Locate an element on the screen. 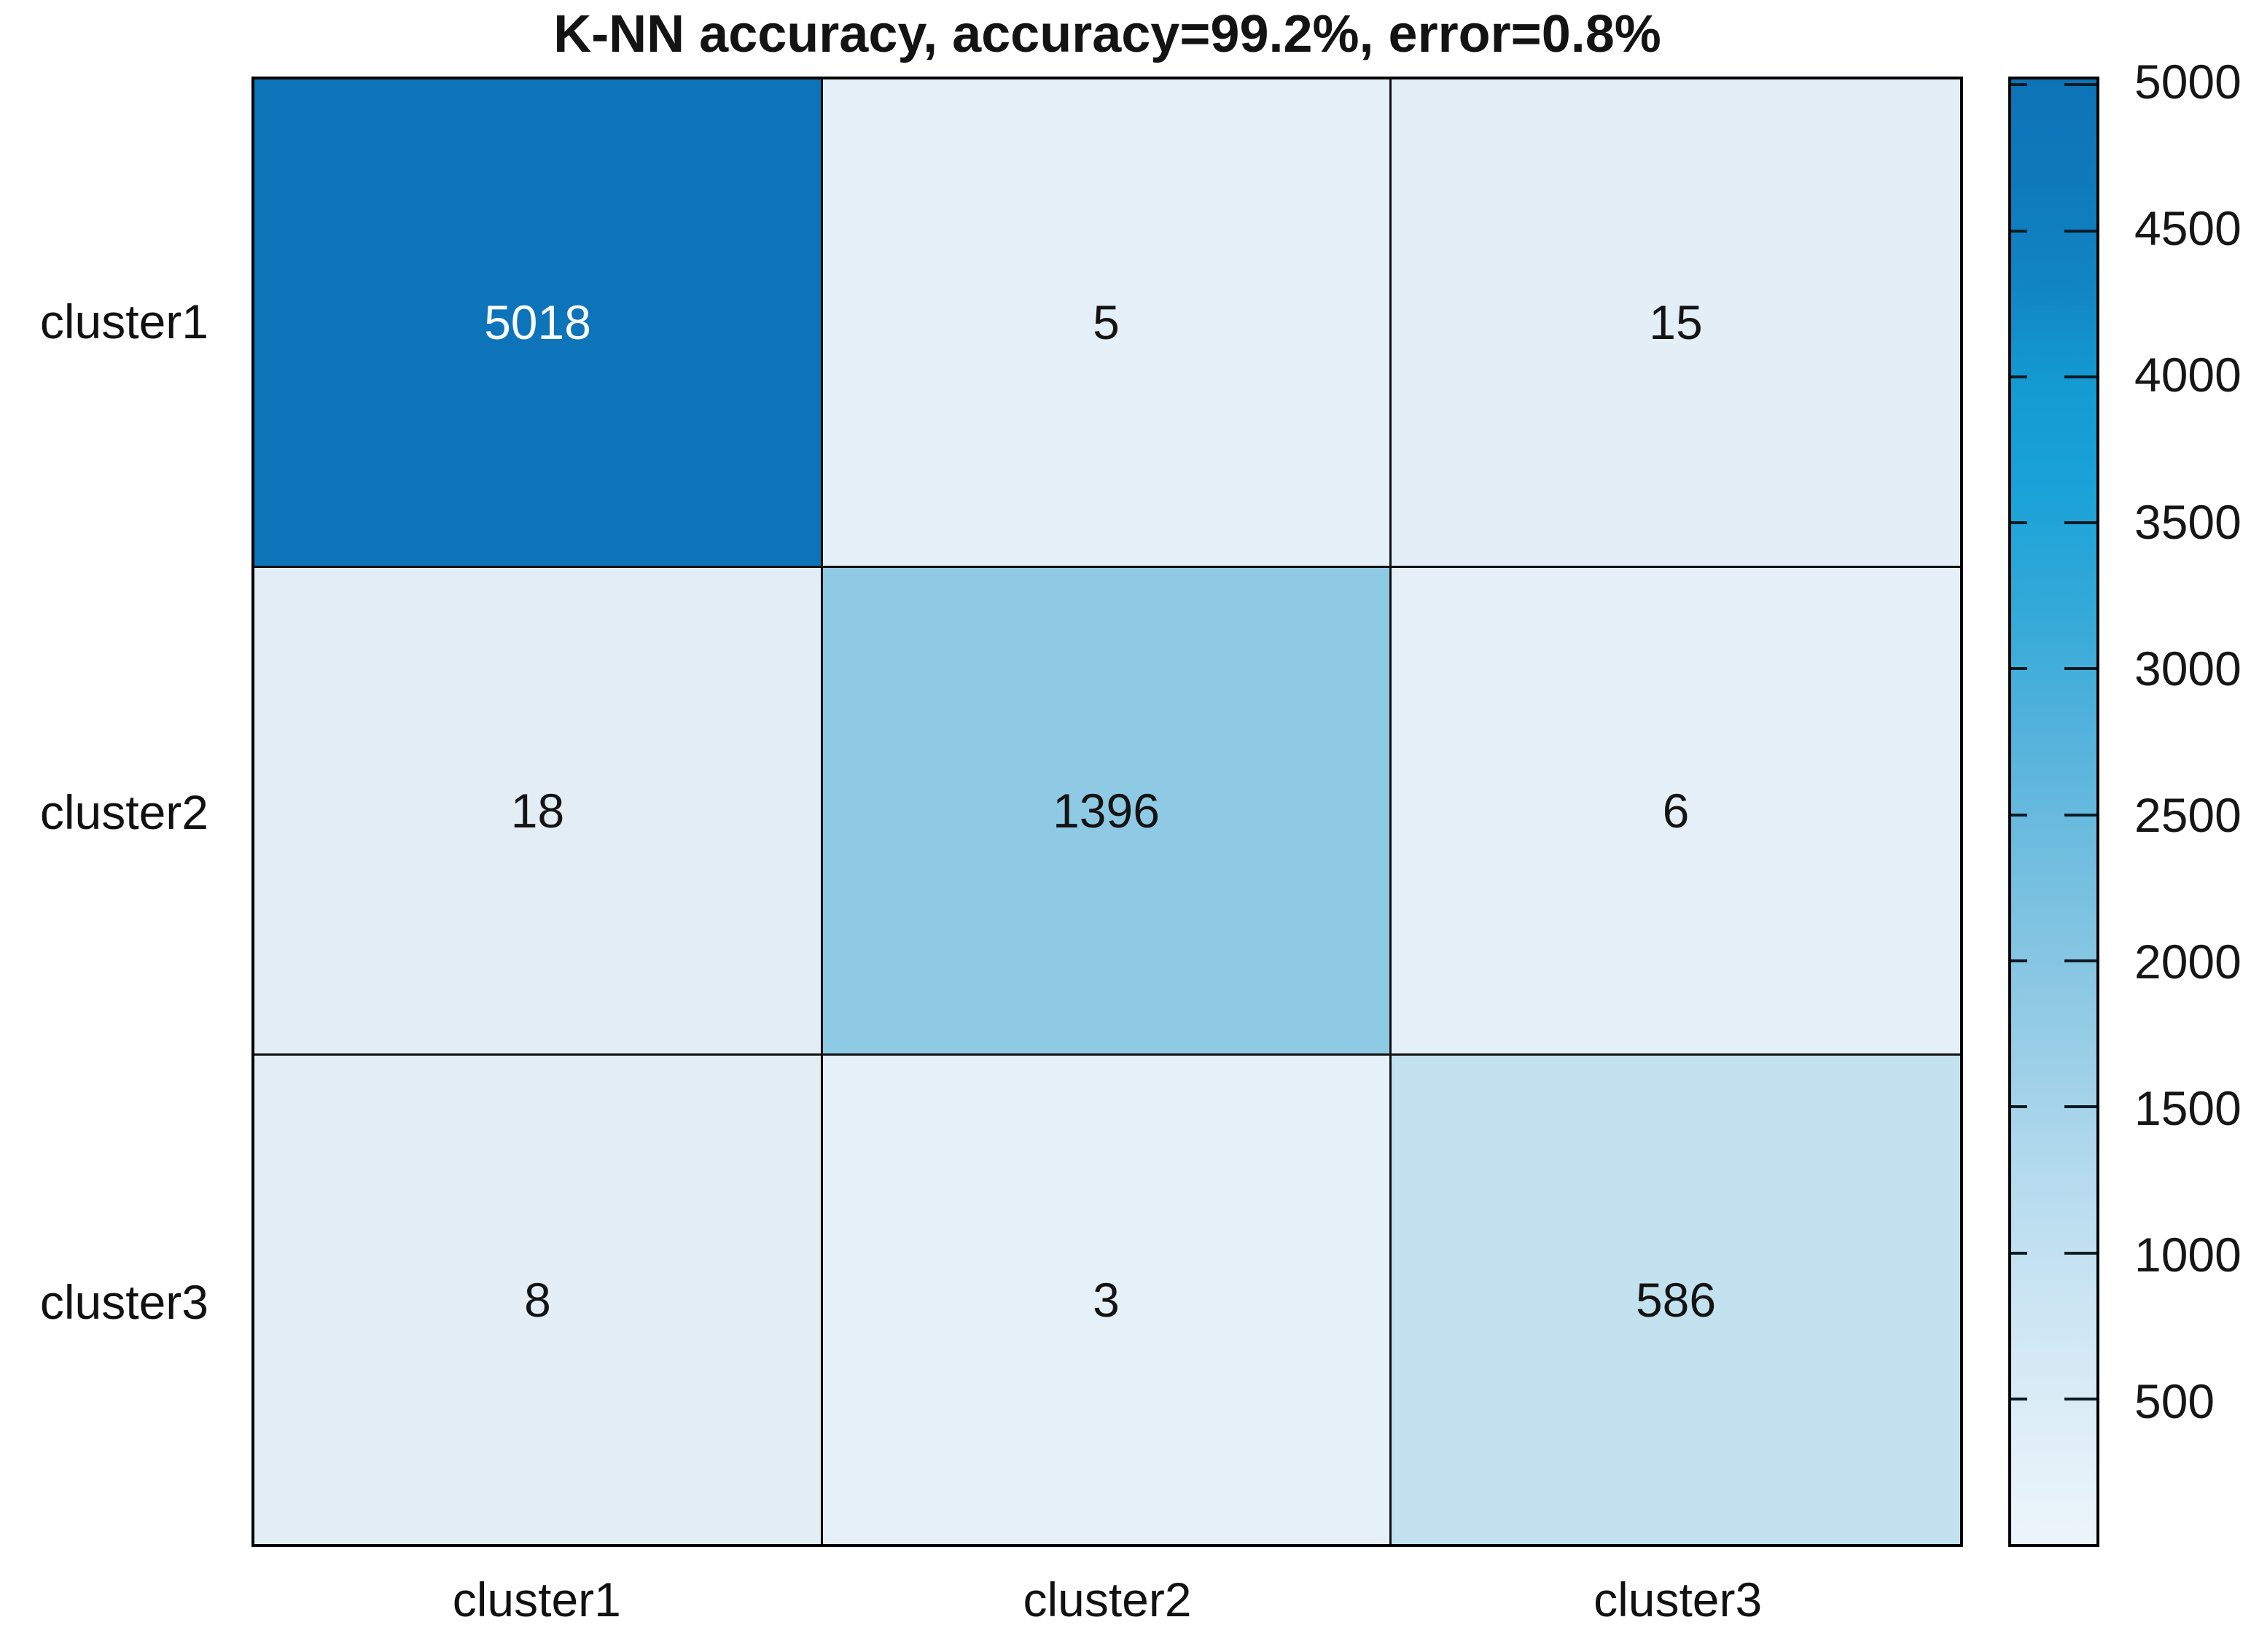 Image resolution: width=2251 pixels, height=1652 pixels. cell-value: 8 is located at coordinates (537, 1300).